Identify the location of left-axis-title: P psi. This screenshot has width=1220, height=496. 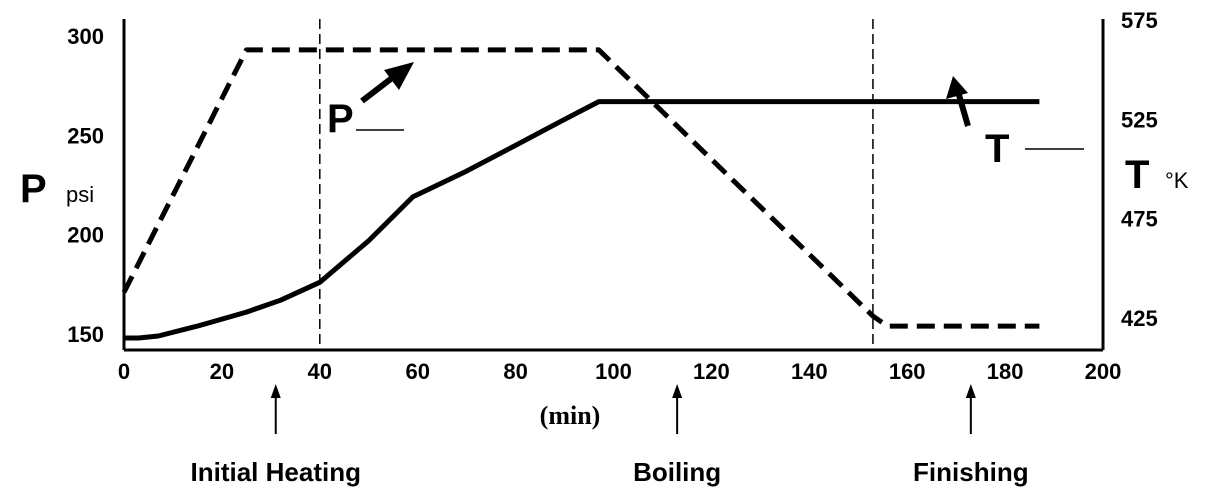
(57, 189).